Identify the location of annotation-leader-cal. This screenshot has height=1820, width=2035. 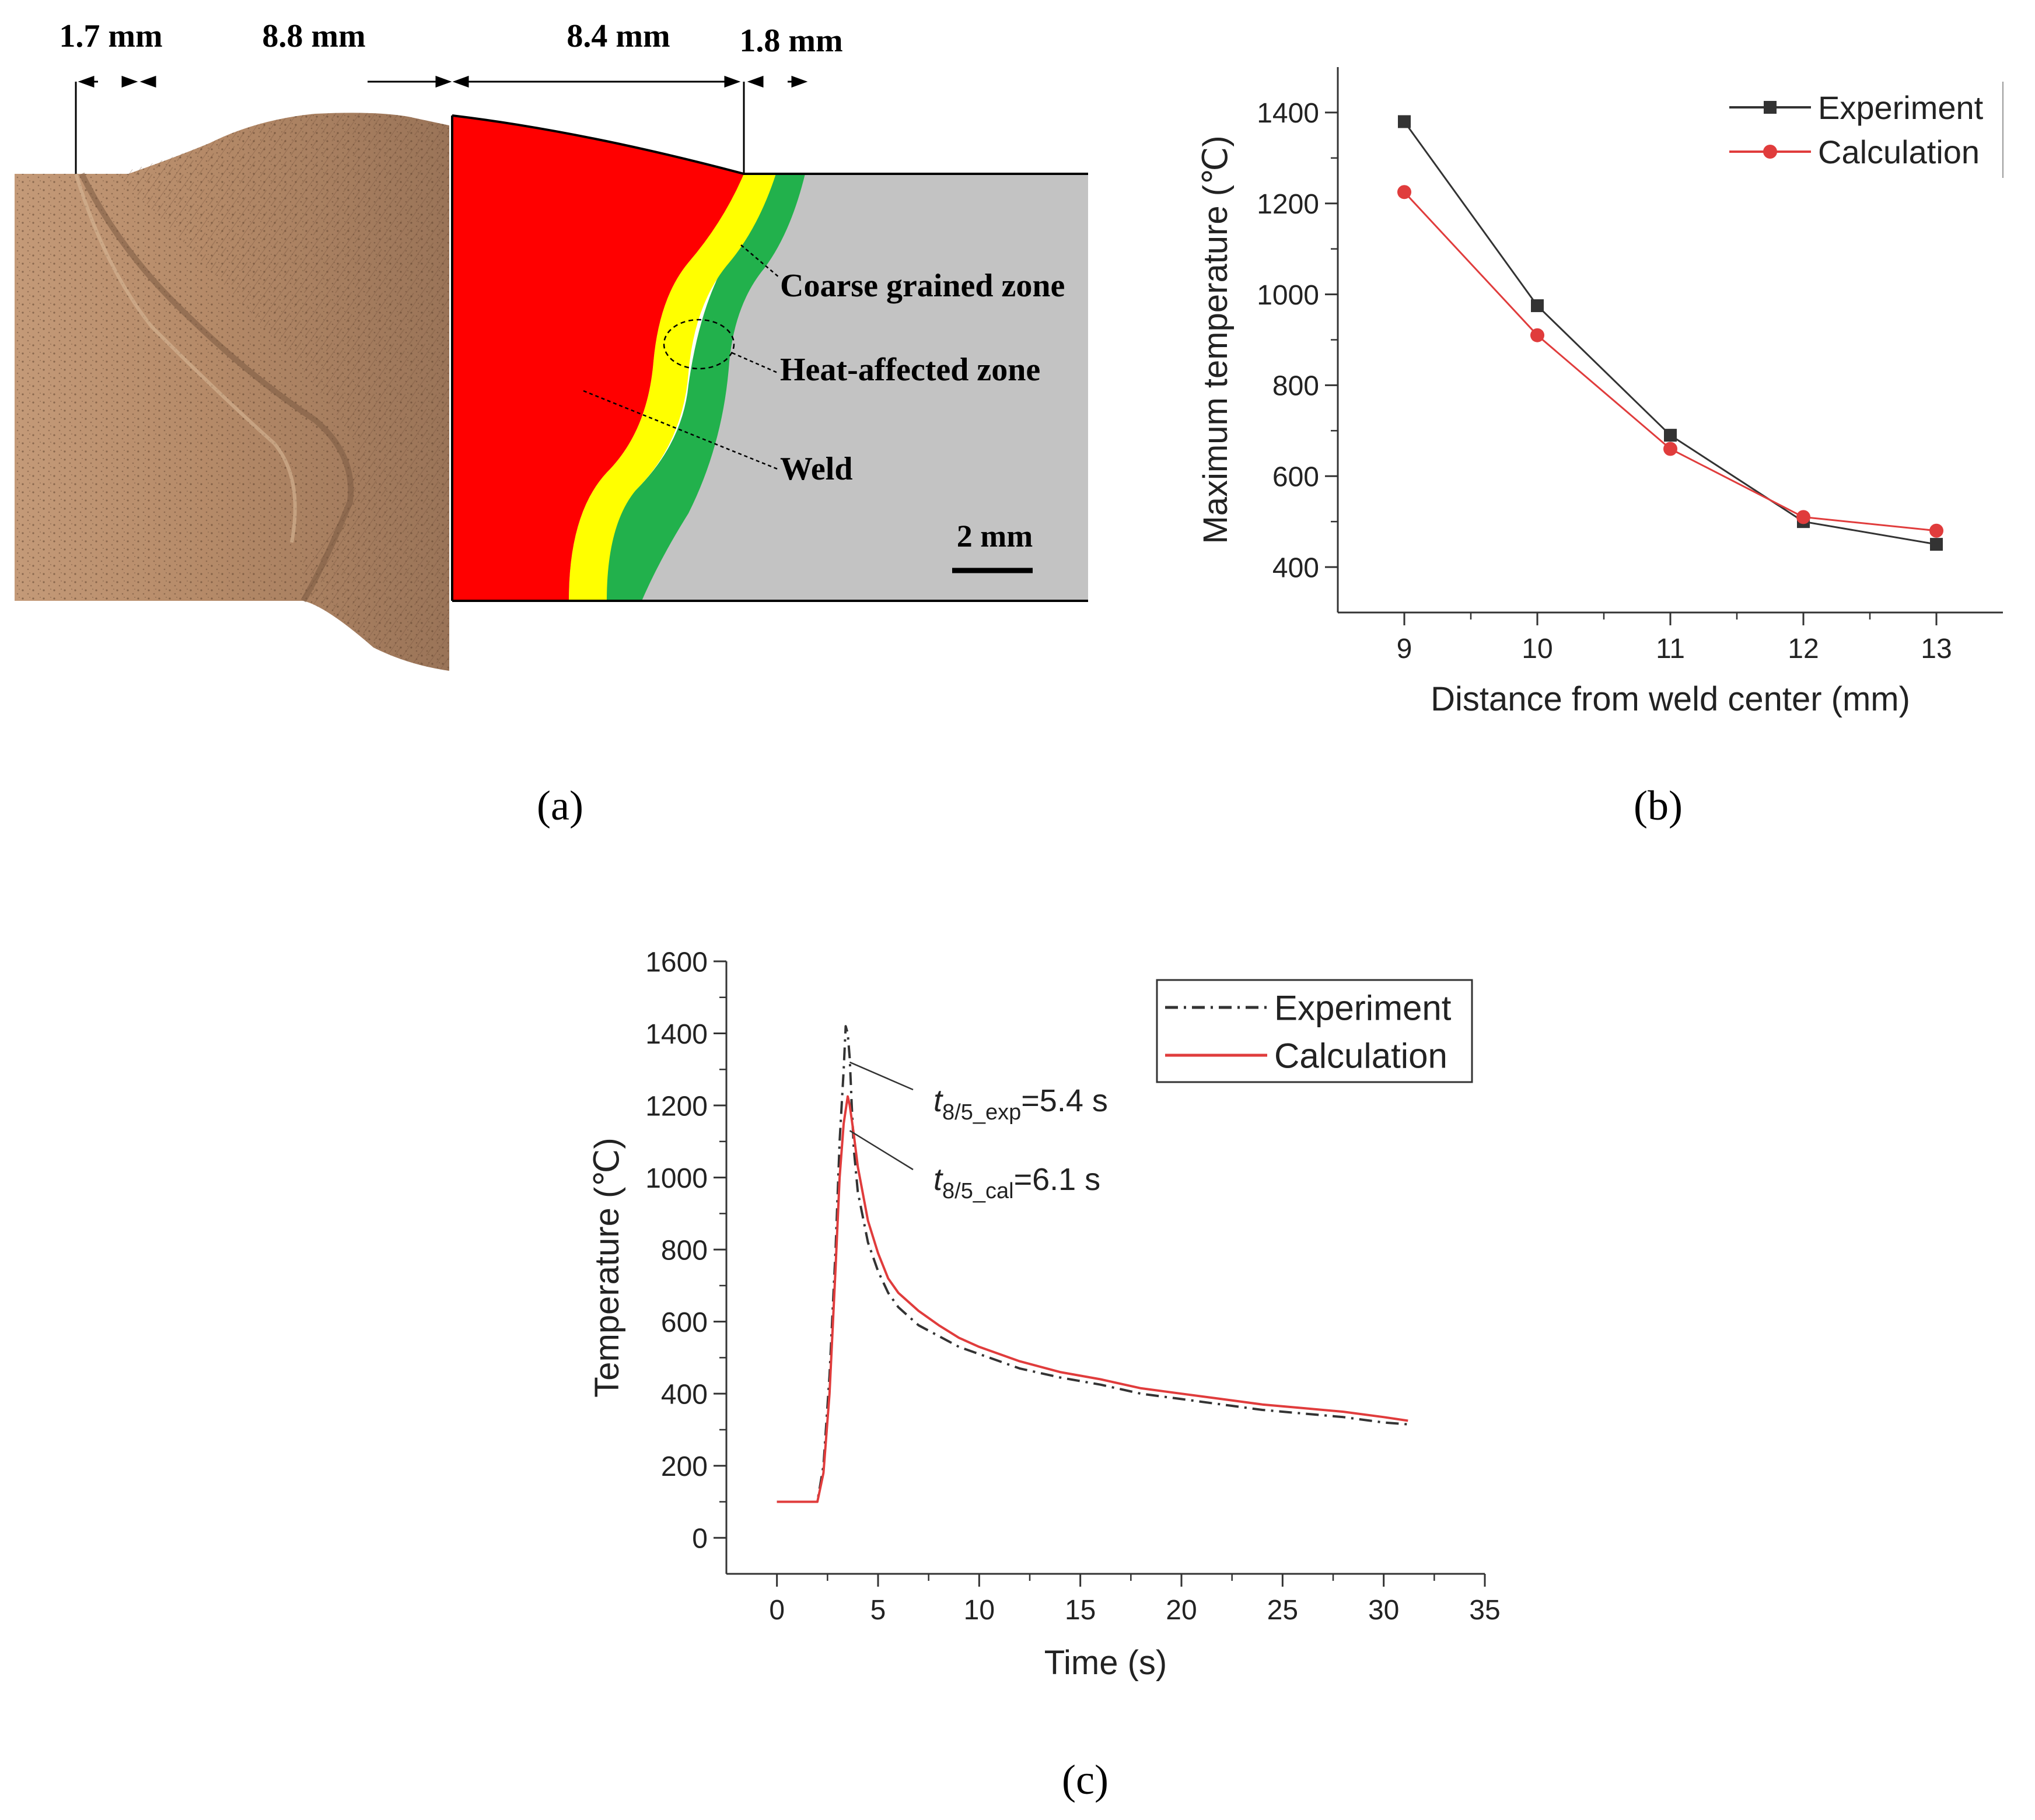
(881, 1150).